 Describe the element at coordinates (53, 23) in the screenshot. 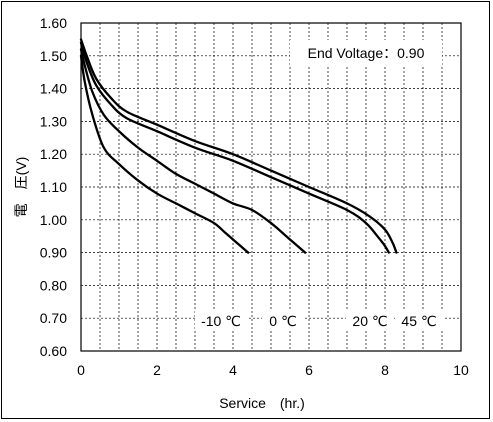

I see `y-tick-label: 1.60` at that location.